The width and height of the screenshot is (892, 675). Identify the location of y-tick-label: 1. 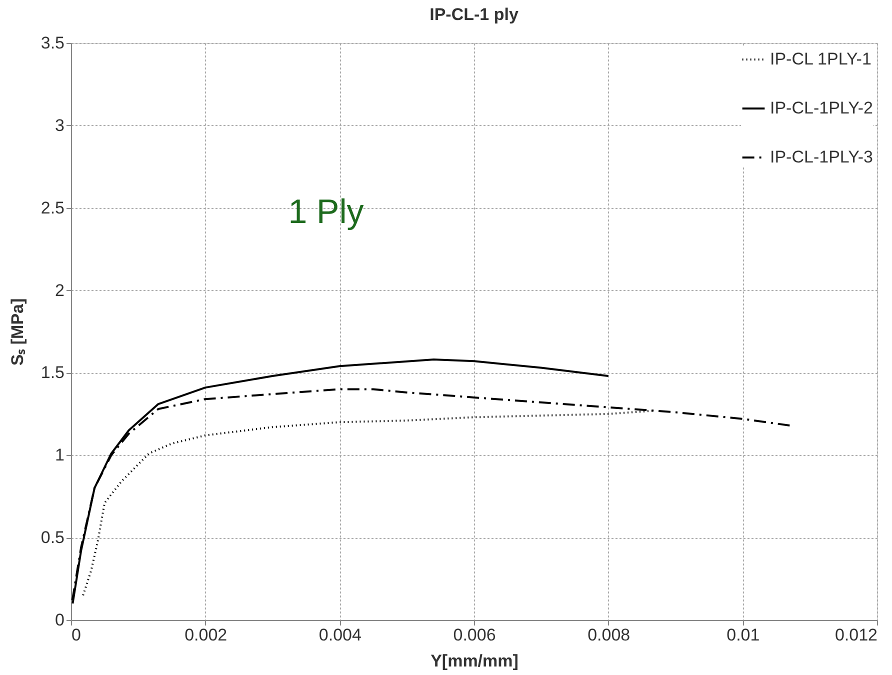
(59, 455).